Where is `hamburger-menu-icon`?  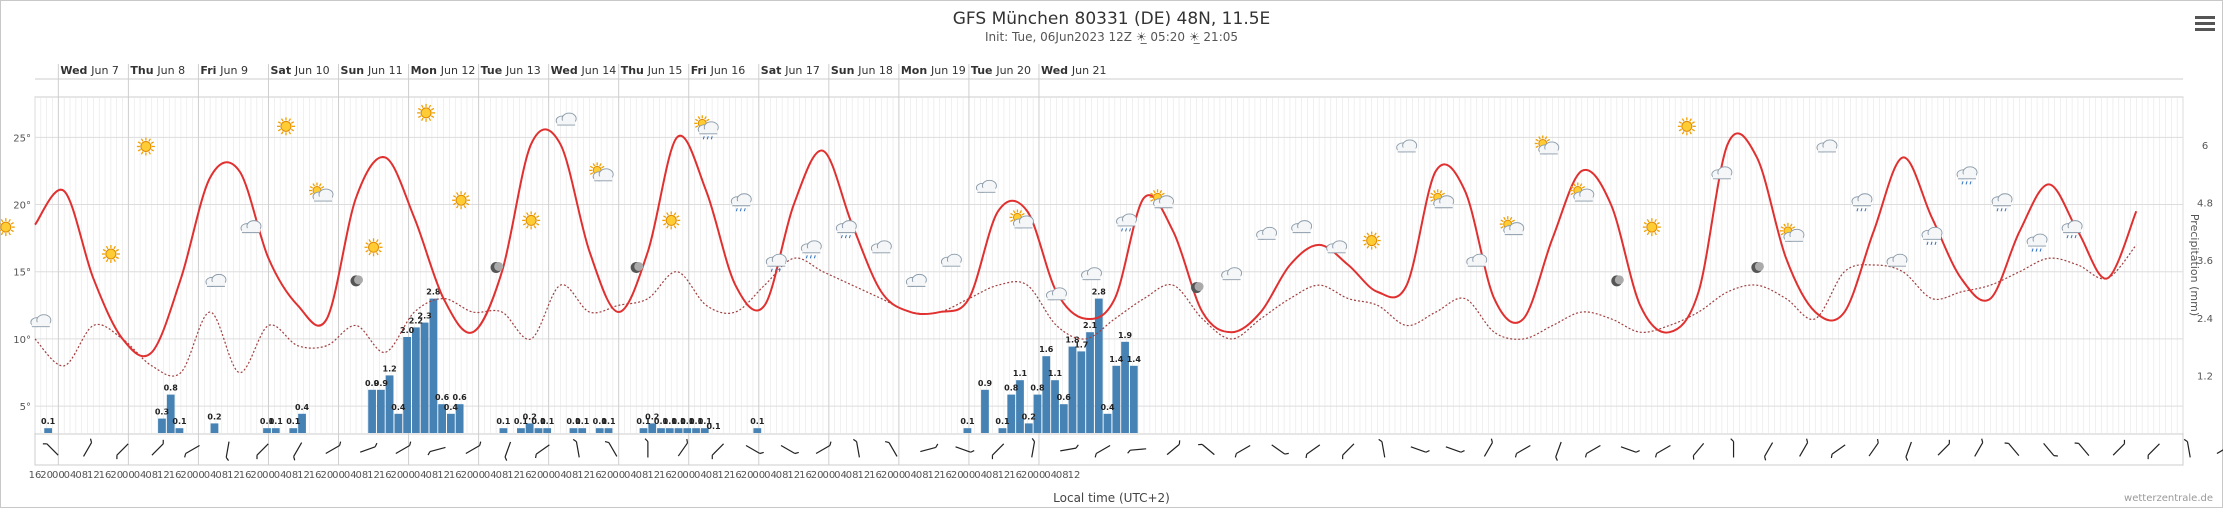 hamburger-menu-icon is located at coordinates (2205, 24).